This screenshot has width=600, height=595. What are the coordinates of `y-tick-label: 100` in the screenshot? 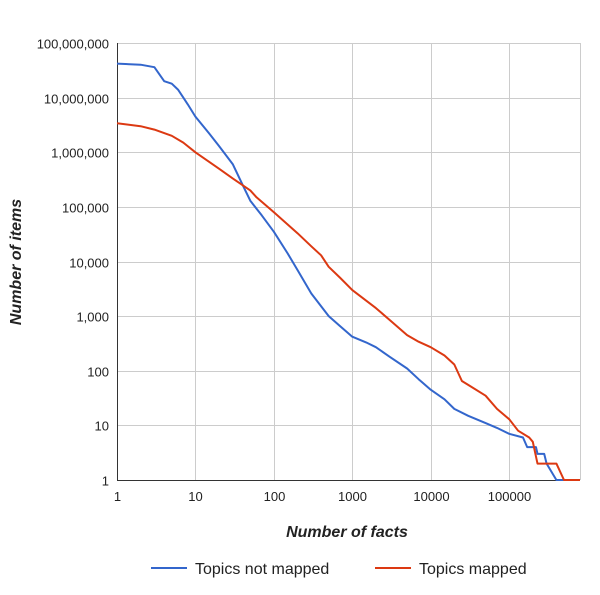 It's located at (98, 372).